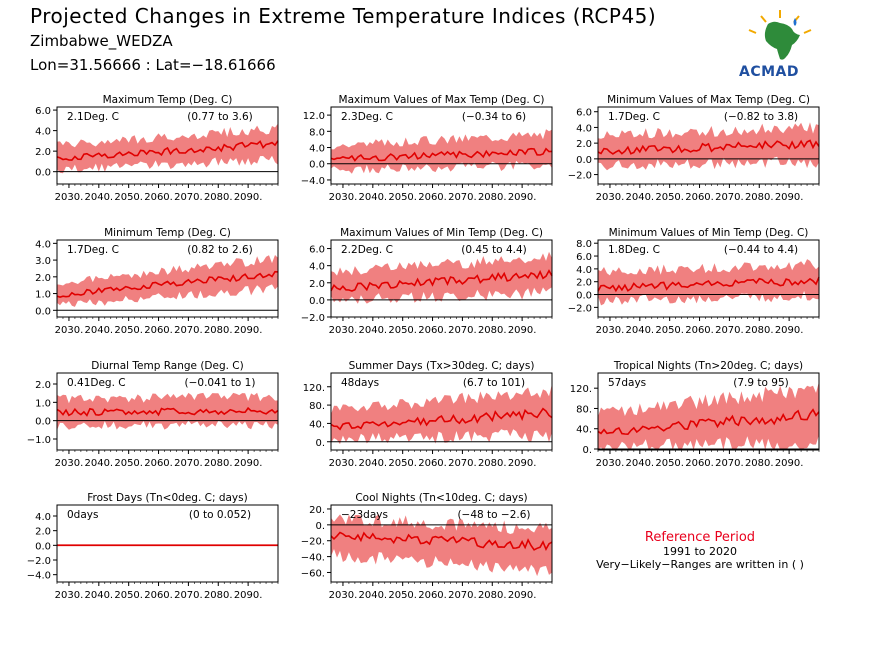  What do you see at coordinates (220, 383) in the screenshot?
I see `range-label: (−0.041 to 1)` at bounding box center [220, 383].